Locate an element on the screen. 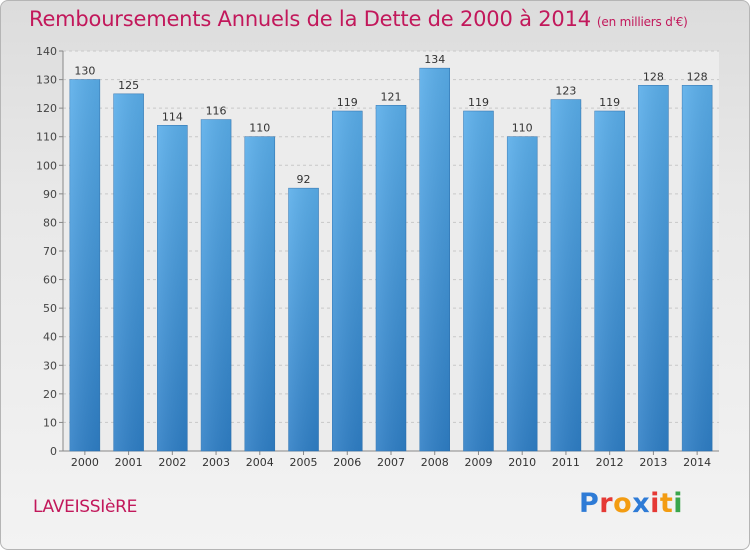 The height and width of the screenshot is (550, 750). logo-letter: o is located at coordinates (623, 503).